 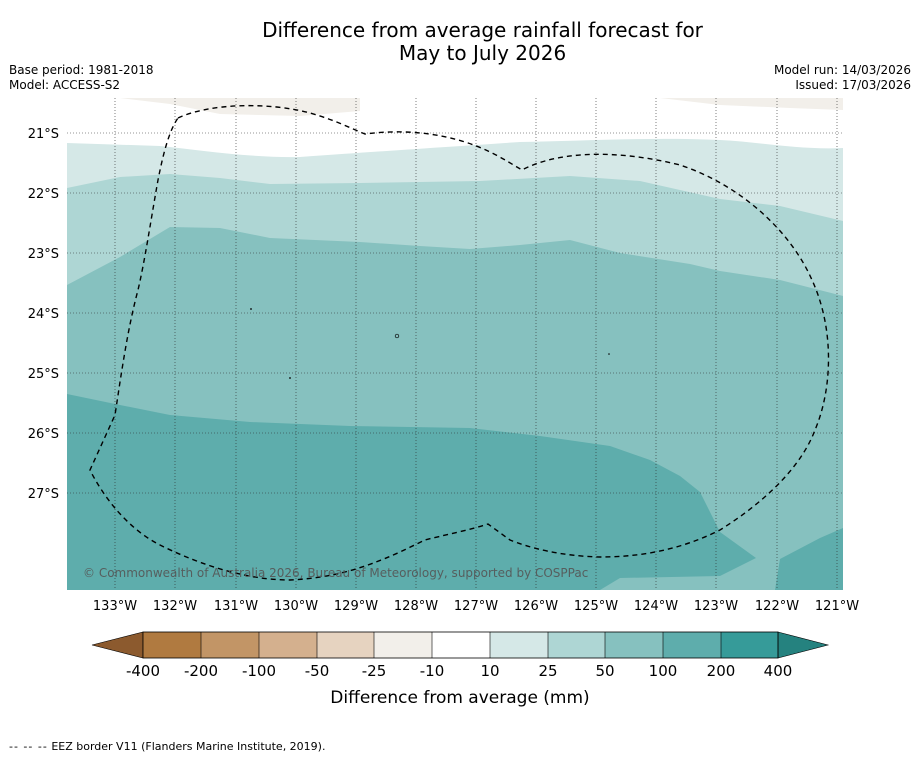 I want to click on colorbar-tick: 200, so click(x=721, y=671).